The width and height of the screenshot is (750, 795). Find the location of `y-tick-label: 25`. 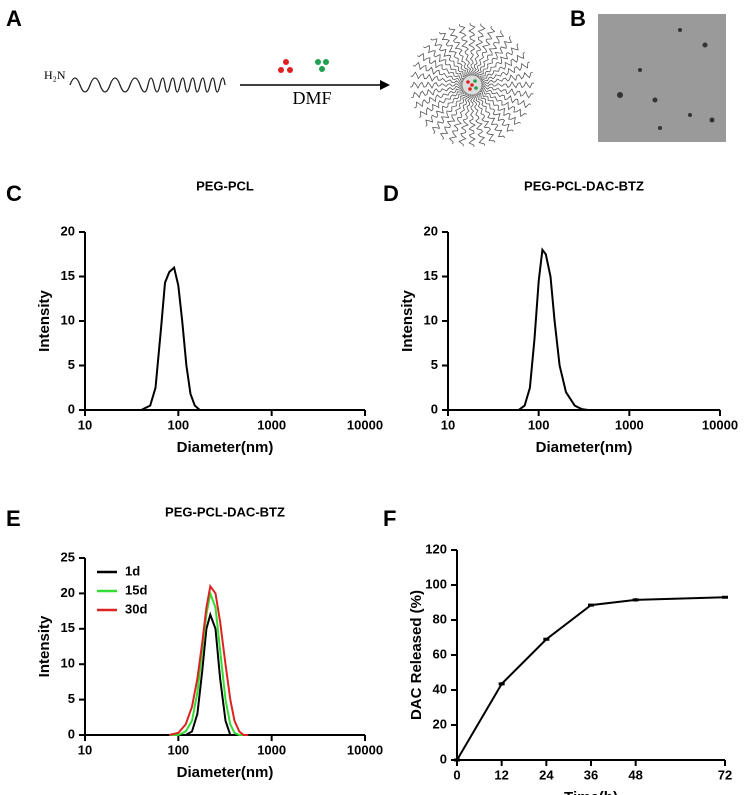

y-tick-label: 25 is located at coordinates (68, 556).